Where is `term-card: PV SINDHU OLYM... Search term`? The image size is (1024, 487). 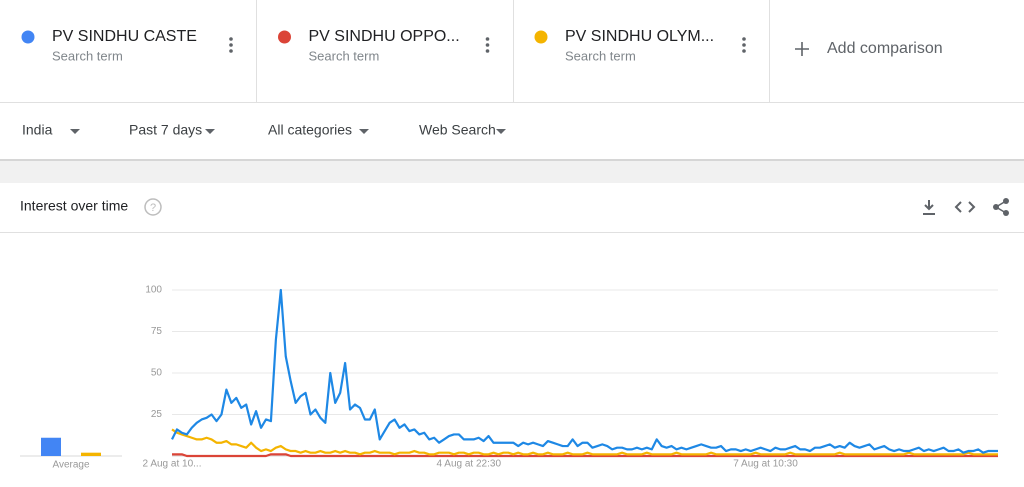
term-card: PV SINDHU OLYM... Search term is located at coordinates (640, 45).